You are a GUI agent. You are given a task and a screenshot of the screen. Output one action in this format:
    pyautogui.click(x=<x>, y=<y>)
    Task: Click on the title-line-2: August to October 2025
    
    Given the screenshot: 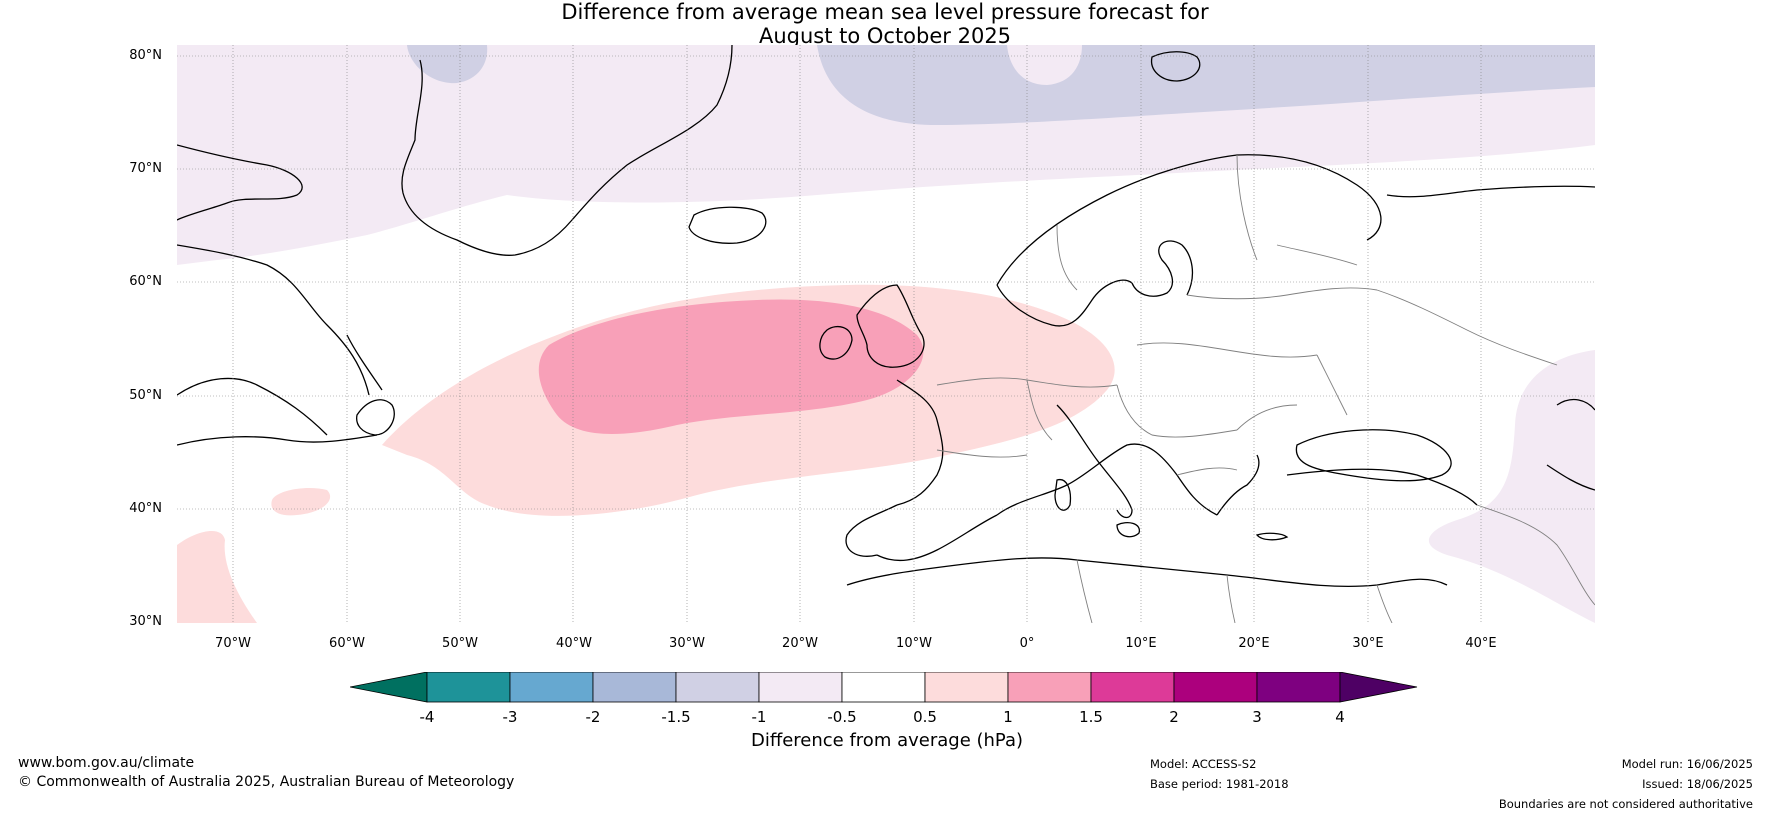 What is the action you would take?
    pyautogui.click(x=885, y=36)
    